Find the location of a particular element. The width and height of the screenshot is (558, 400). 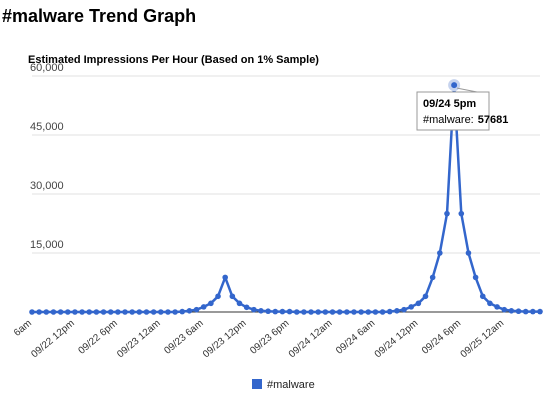

x-tick-label: 09/23 6am is located at coordinates (183, 337).